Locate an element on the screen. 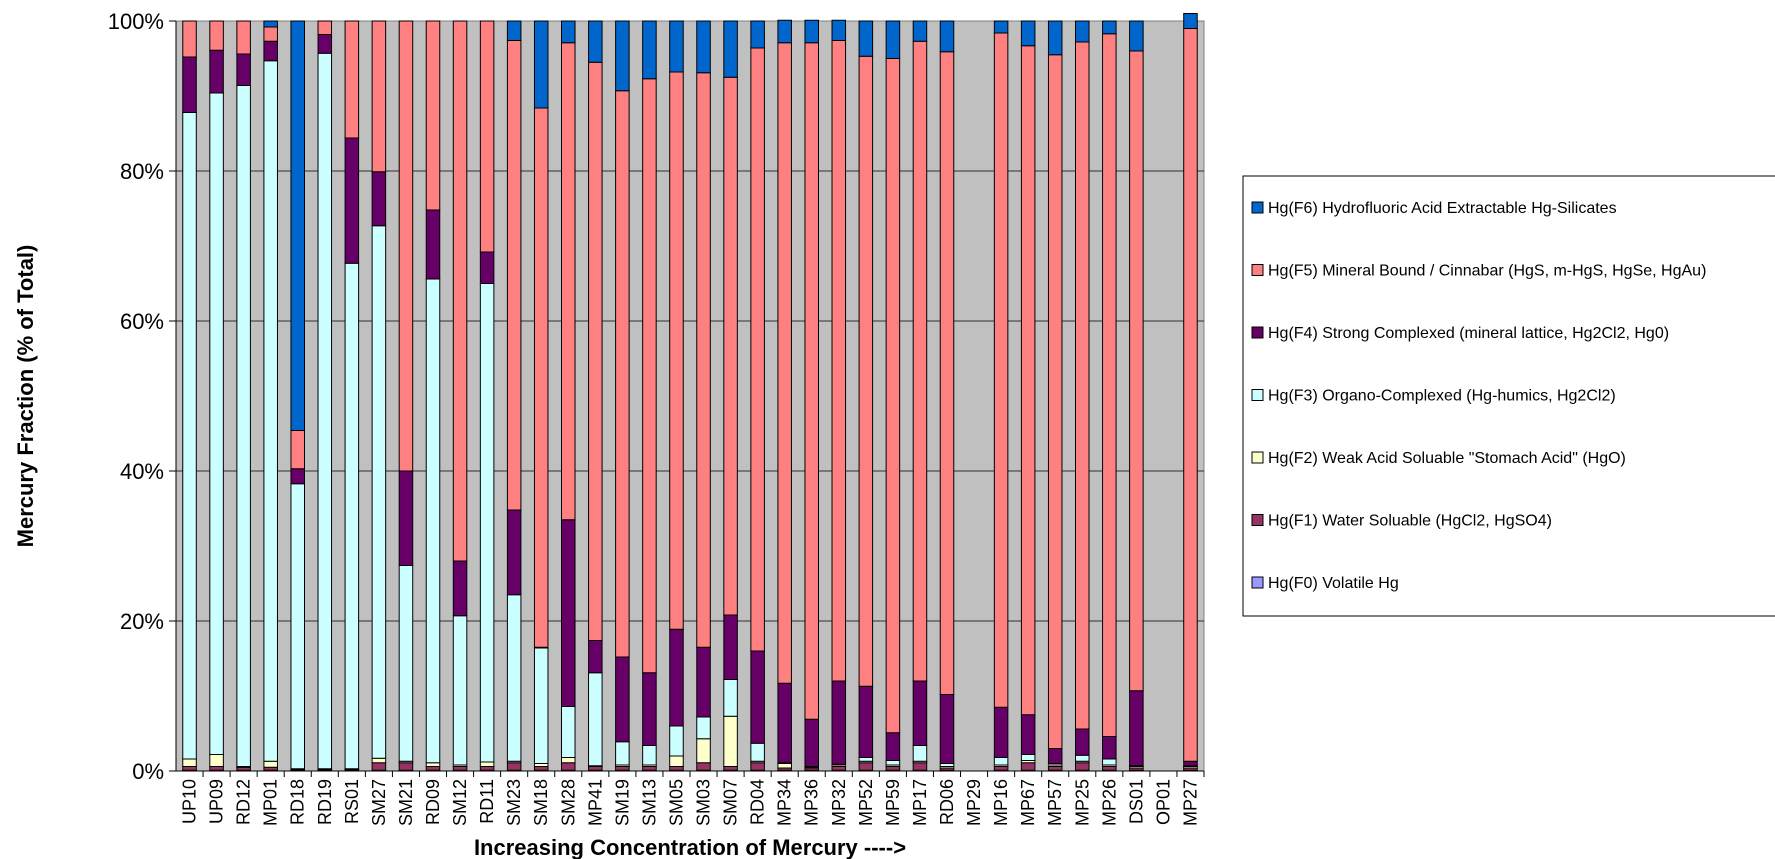 This screenshot has width=1775, height=859. y-tick-label: 60% is located at coordinates (142, 321).